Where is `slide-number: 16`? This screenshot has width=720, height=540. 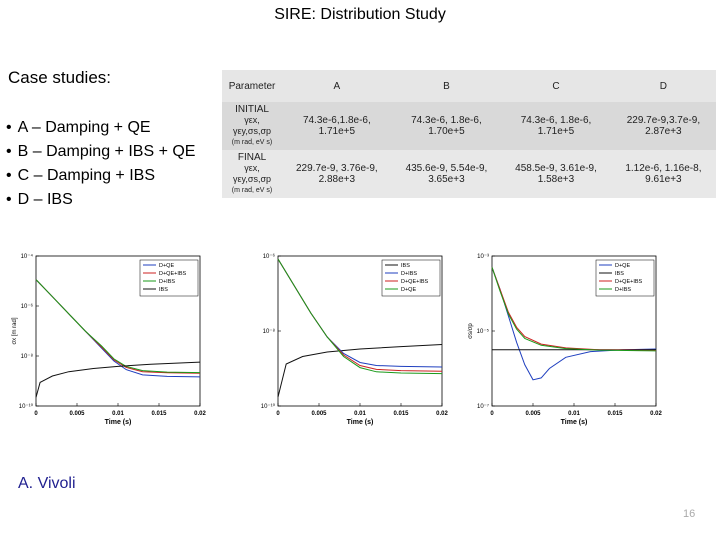 slide-number: 16 is located at coordinates (689, 514).